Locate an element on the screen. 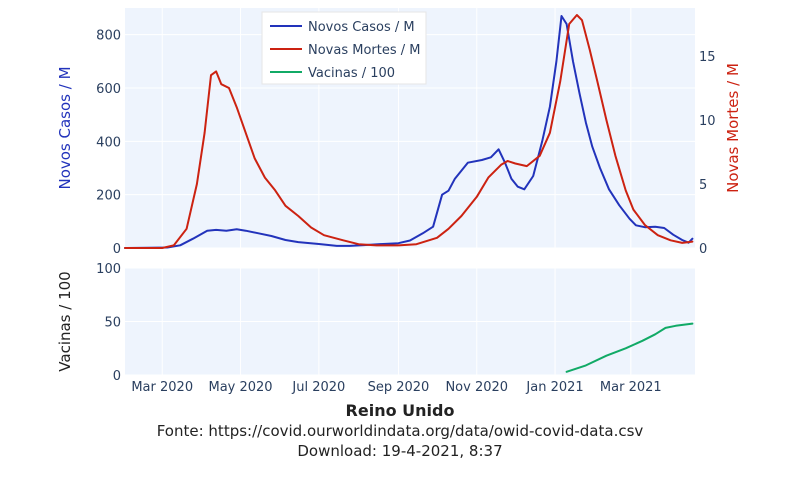  x-tick-label: Mar 2021 is located at coordinates (631, 387).